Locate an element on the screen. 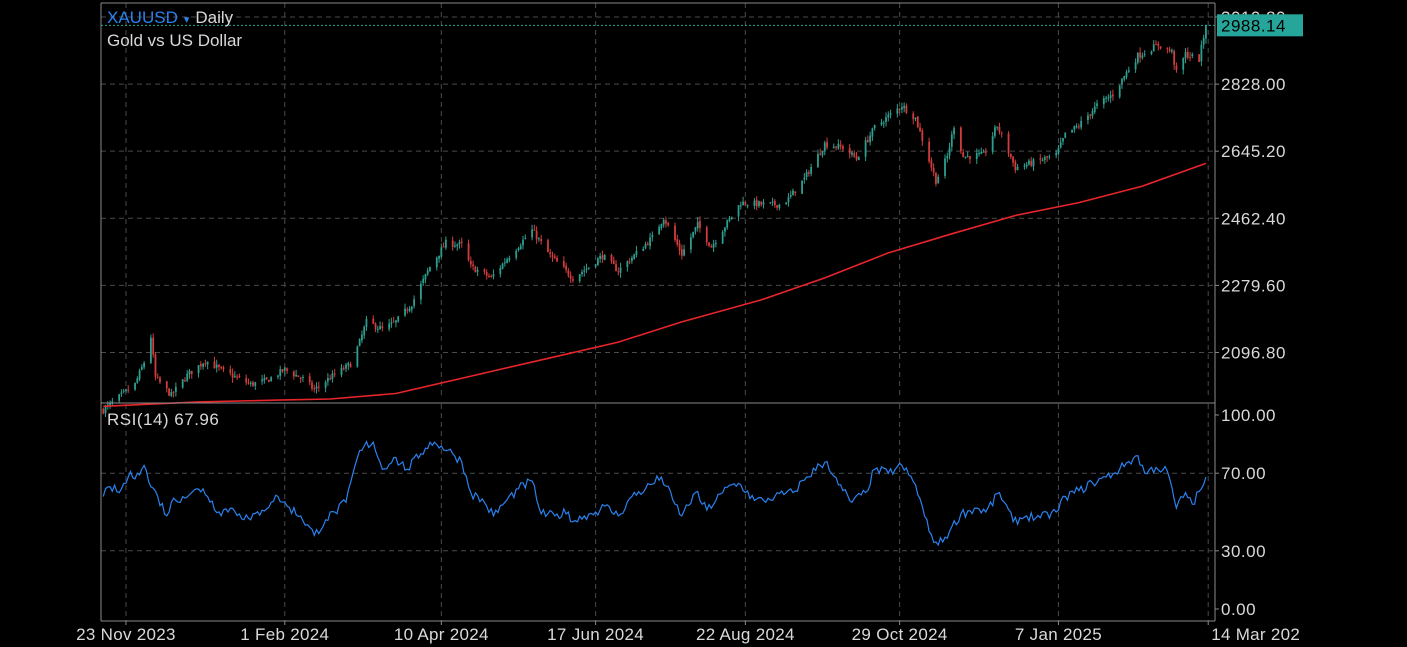 The width and height of the screenshot is (1407, 647). rsi-tick-label: 30.00 is located at coordinates (1243, 551).